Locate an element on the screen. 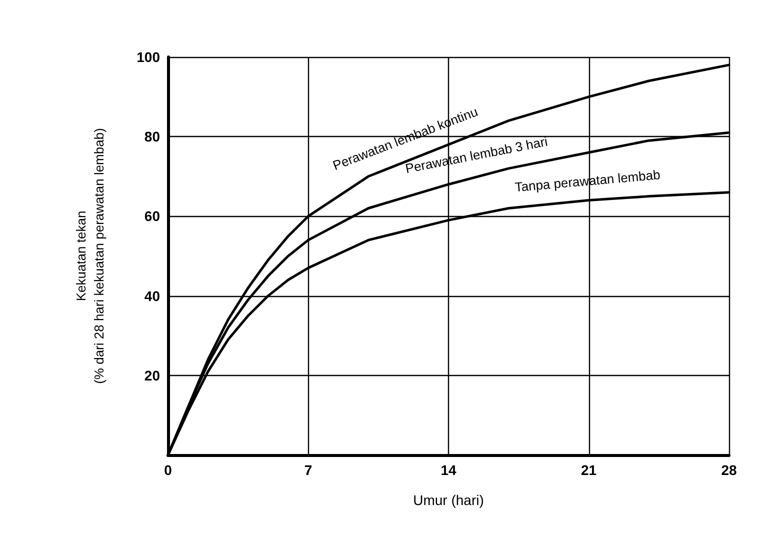 The width and height of the screenshot is (775, 560). x-tick-label: 7 is located at coordinates (308, 470).